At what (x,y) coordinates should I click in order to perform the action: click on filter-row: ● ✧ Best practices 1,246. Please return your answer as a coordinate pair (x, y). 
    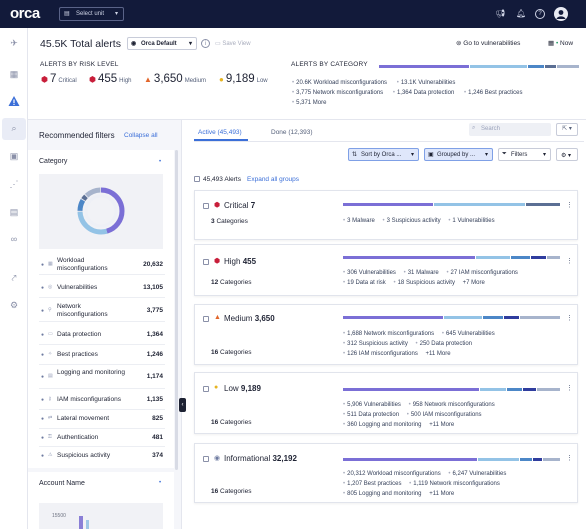
    Looking at the image, I should click on (102, 355).